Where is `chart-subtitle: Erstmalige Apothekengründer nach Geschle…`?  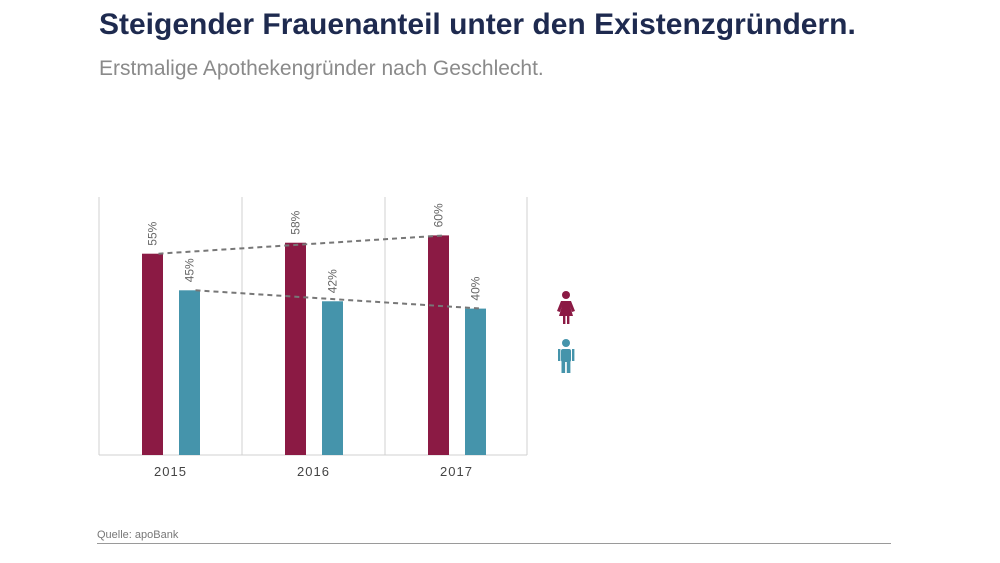 chart-subtitle: Erstmalige Apothekengründer nach Geschle… is located at coordinates (321, 68).